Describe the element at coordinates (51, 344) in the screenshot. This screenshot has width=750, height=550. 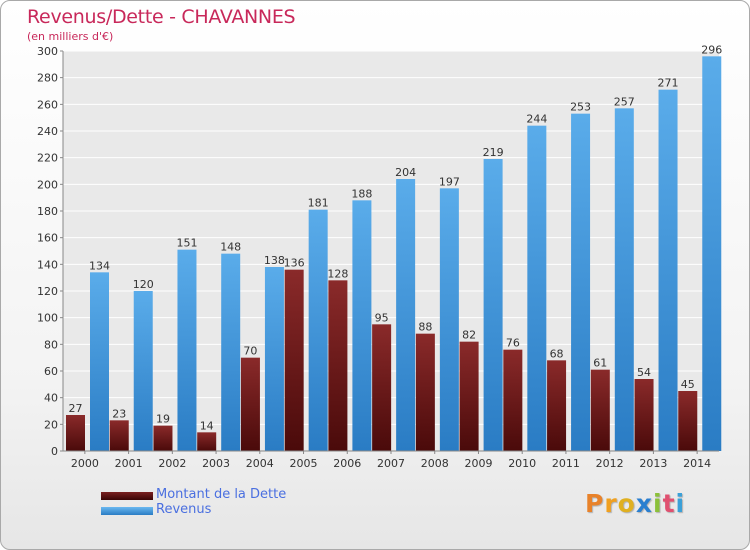
I see `y-tick-label: 80` at that location.